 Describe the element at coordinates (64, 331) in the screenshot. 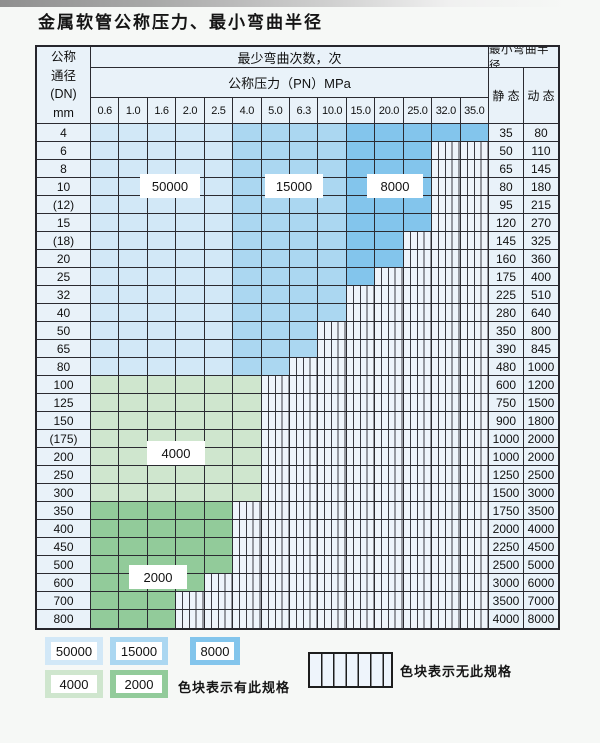

I see `dn-cell: 50` at that location.